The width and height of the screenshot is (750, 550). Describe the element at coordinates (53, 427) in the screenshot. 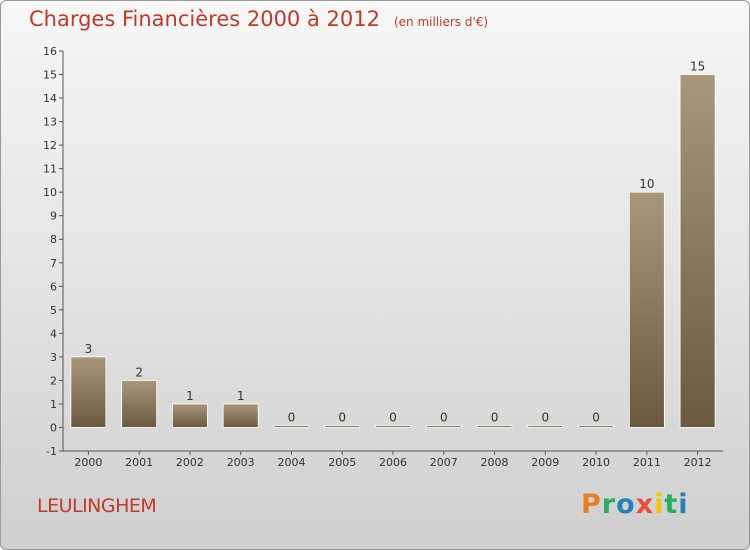

I see `y-tick-label: 0` at that location.